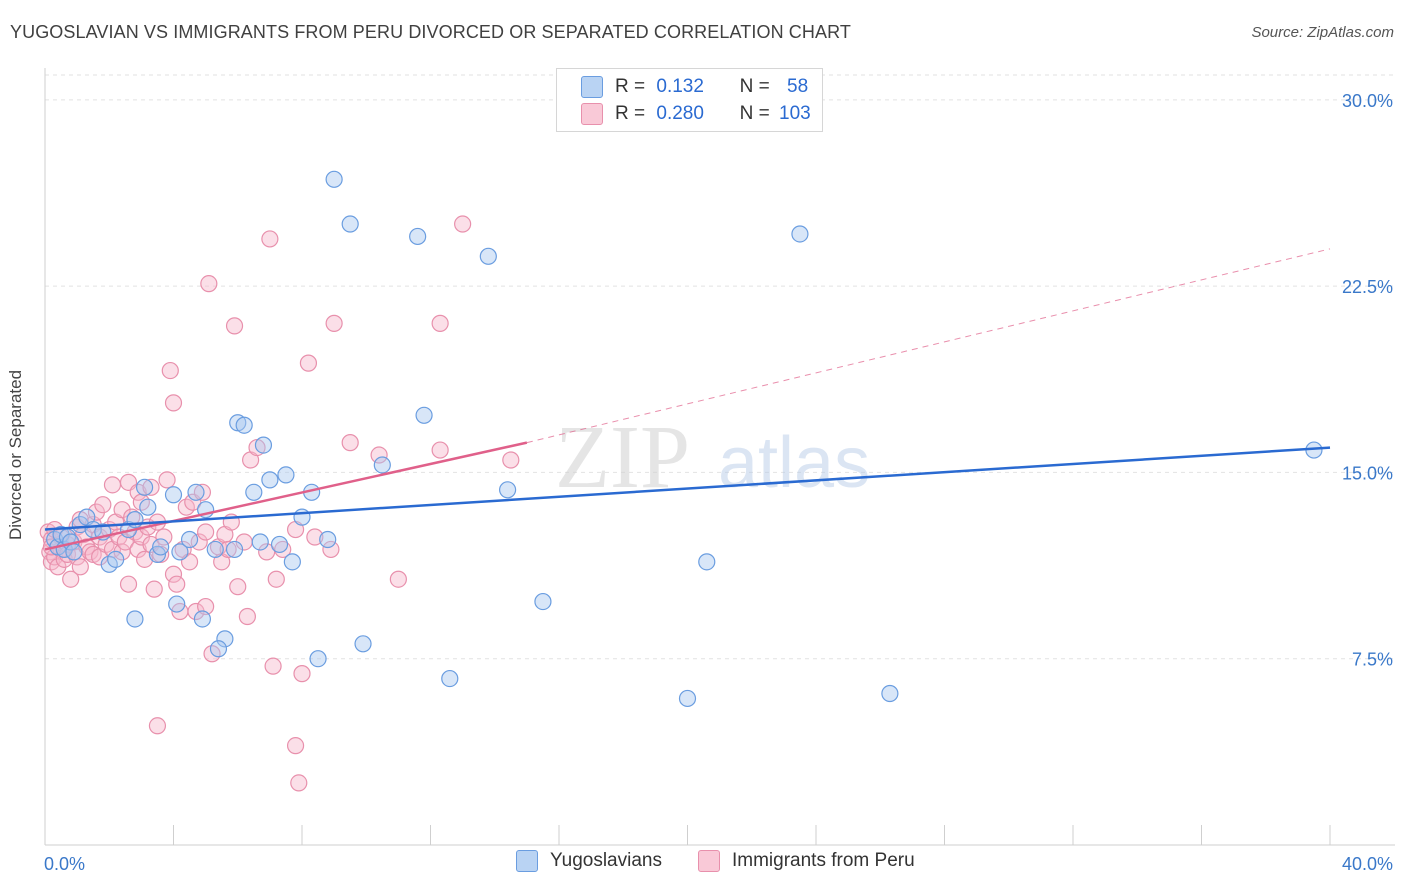 The image size is (1406, 892). I want to click on legend-swatch-pink, so click(592, 114).